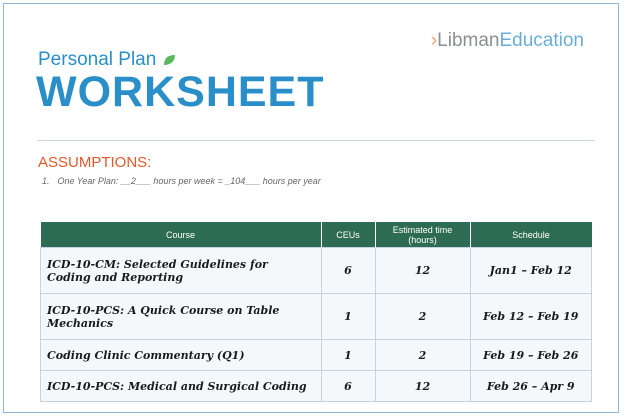 The image size is (624, 416). I want to click on column-header: CEUs, so click(348, 235).